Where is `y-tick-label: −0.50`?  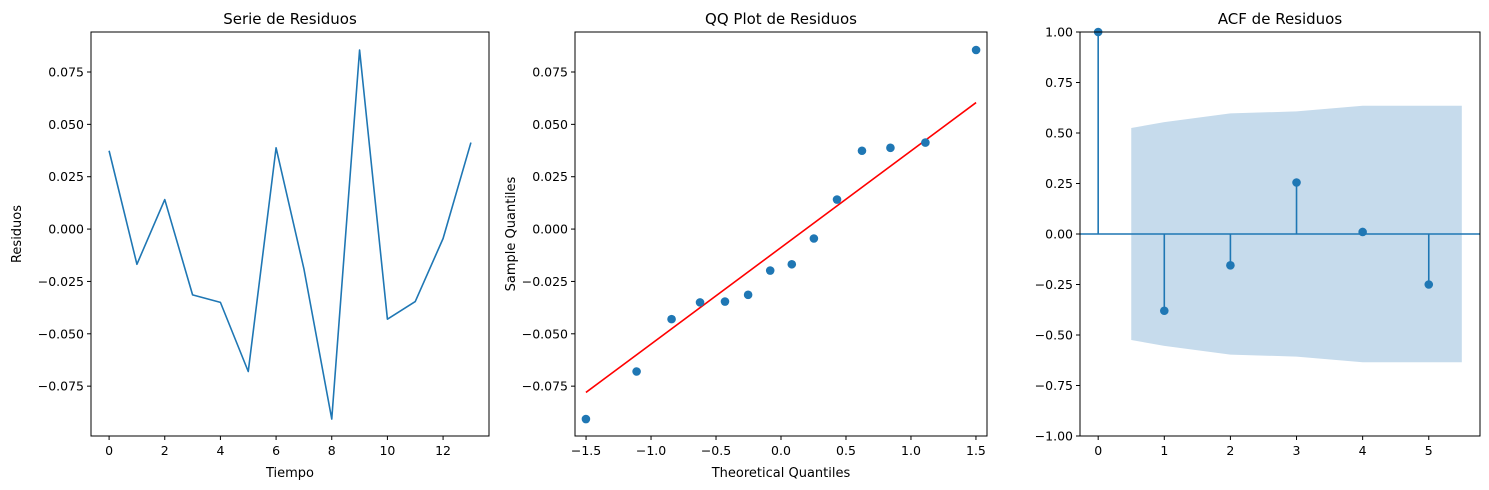
y-tick-label: −0.50 is located at coordinates (1054, 335).